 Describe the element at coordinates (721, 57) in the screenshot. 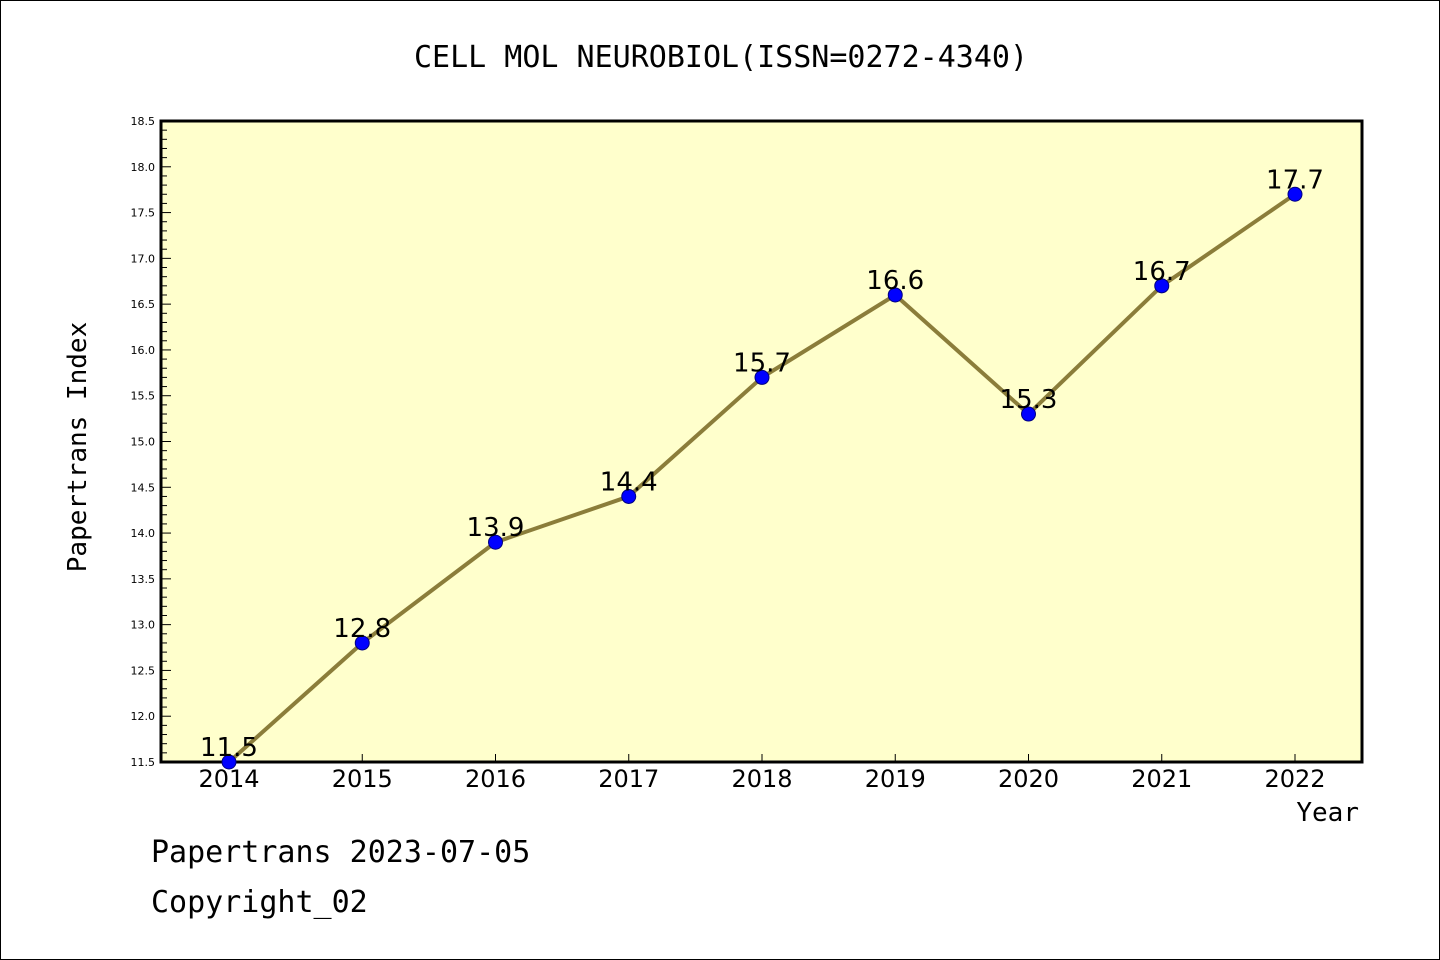

I see `chart-title: CELL MOL NEUROBIOL(ISSN=0272-4340)` at that location.